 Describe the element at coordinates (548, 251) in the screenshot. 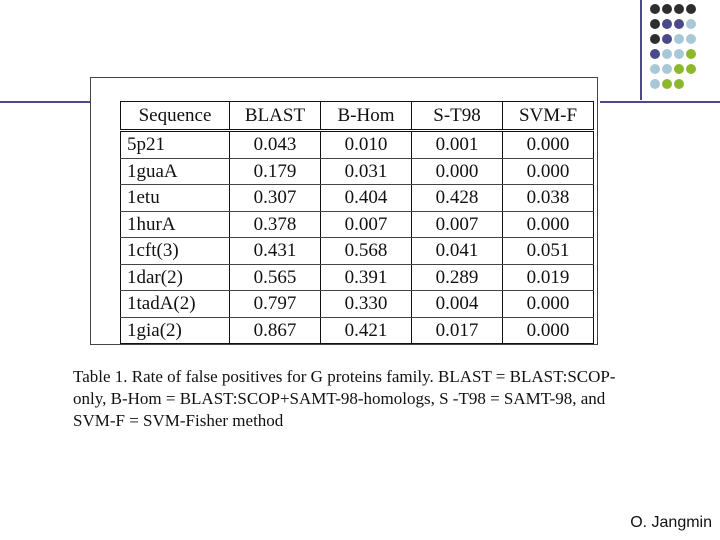

I see `cell-value: 0.051` at that location.